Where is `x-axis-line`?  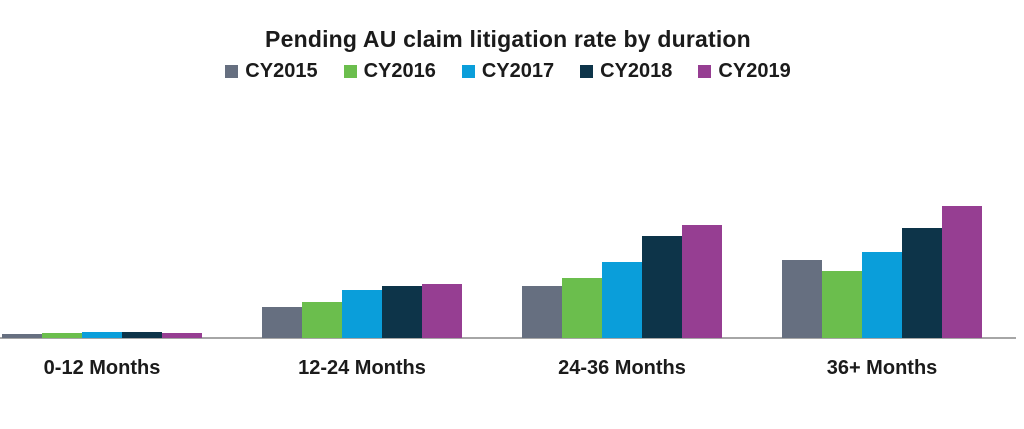 x-axis-line is located at coordinates (508, 338).